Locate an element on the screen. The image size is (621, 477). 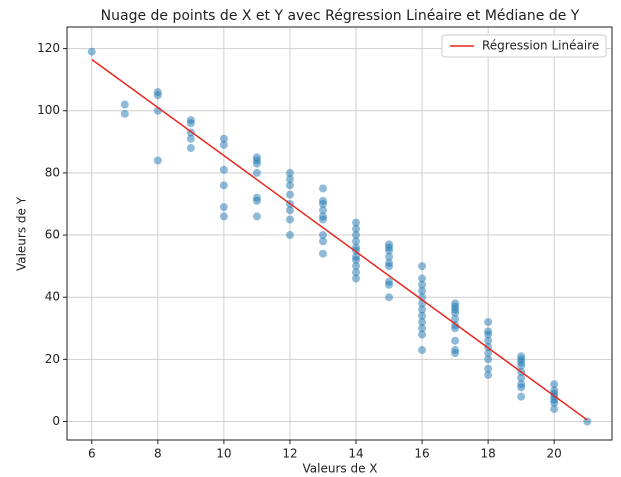
x-tick-label: 10 is located at coordinates (223, 454).